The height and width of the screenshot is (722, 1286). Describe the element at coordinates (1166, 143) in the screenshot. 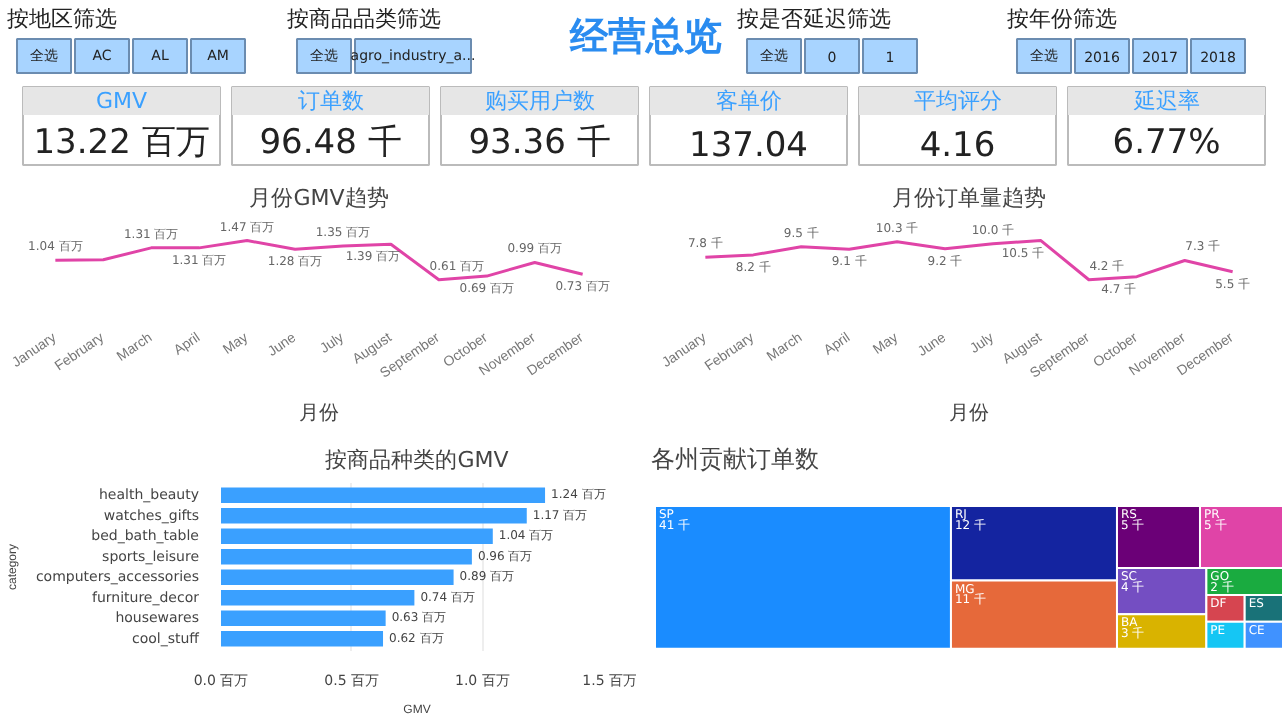

I see `text: 6.77%` at that location.